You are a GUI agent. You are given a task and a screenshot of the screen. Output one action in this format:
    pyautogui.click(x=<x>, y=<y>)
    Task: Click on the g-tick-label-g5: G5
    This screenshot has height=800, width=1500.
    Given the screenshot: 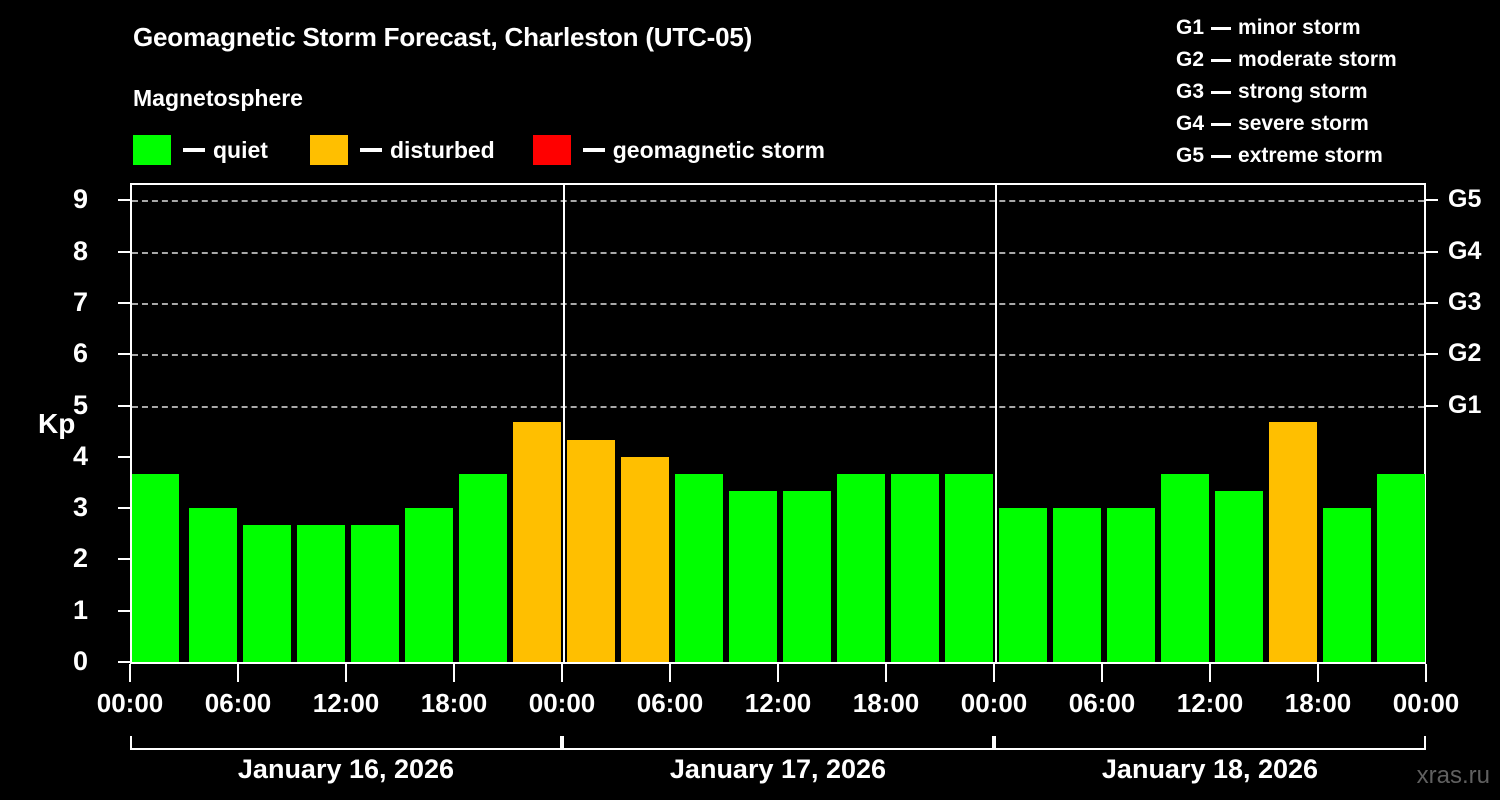 What is the action you would take?
    pyautogui.click(x=1465, y=199)
    